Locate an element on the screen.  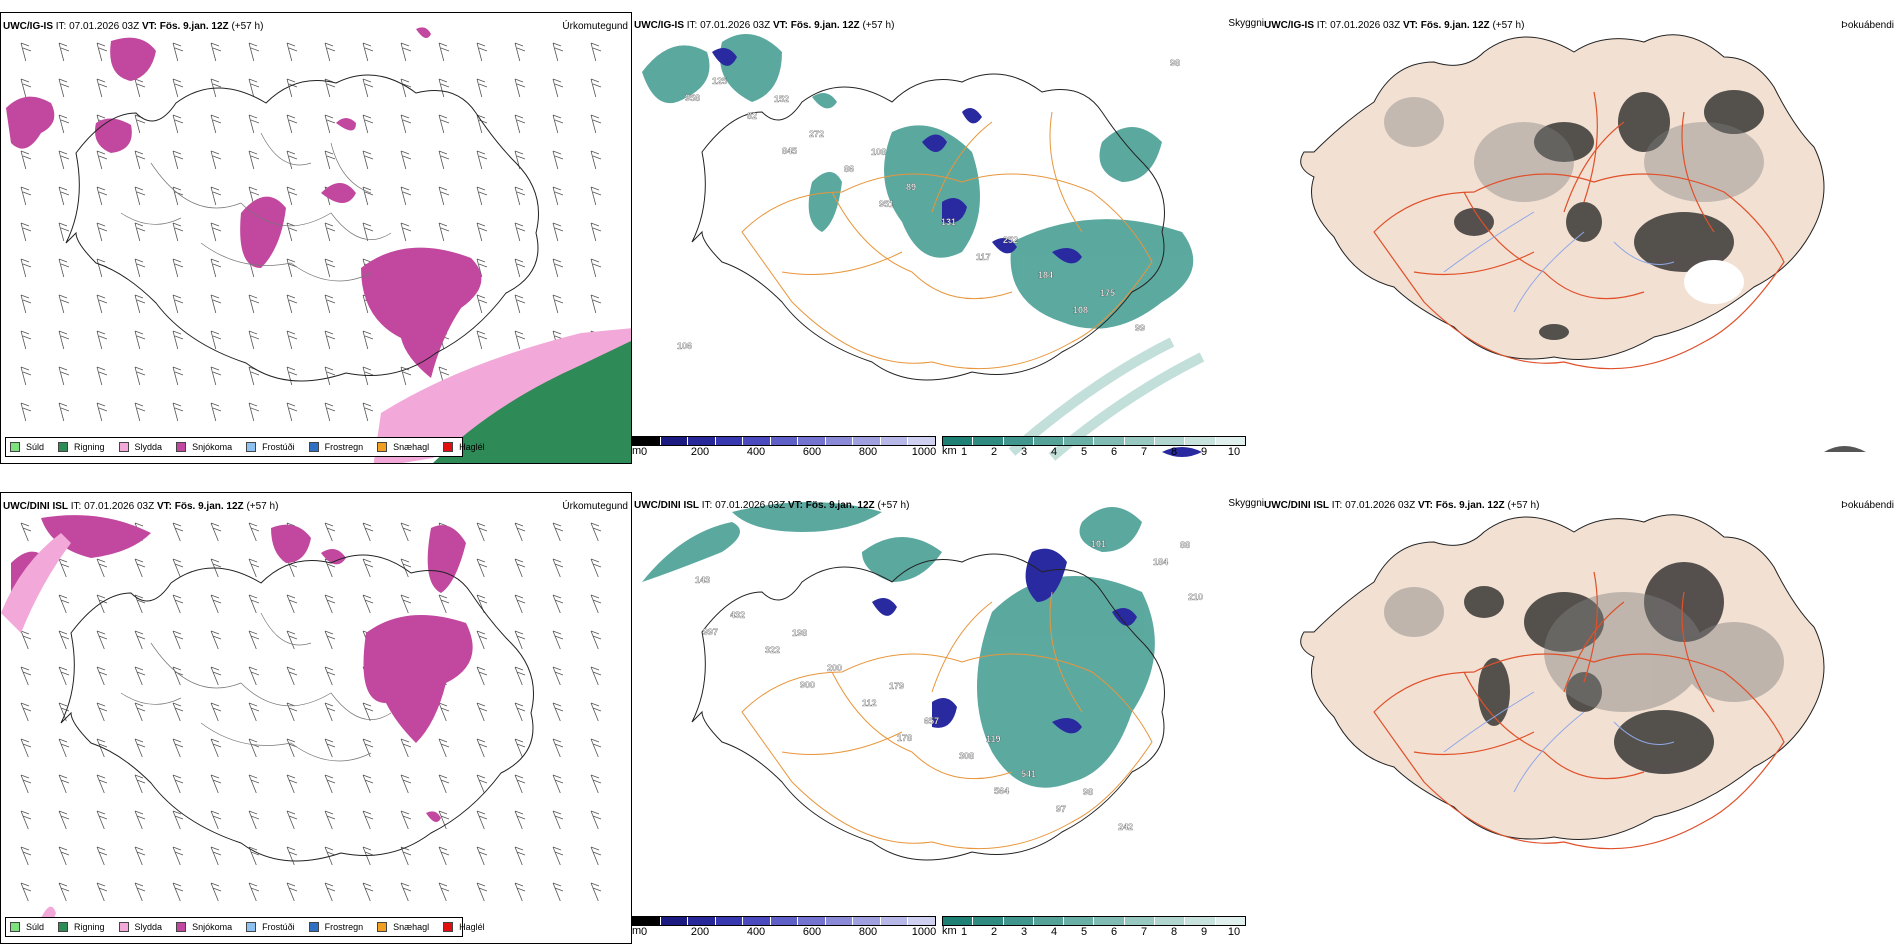
precip-legend-item: Haglél is located at coordinates (464, 927).